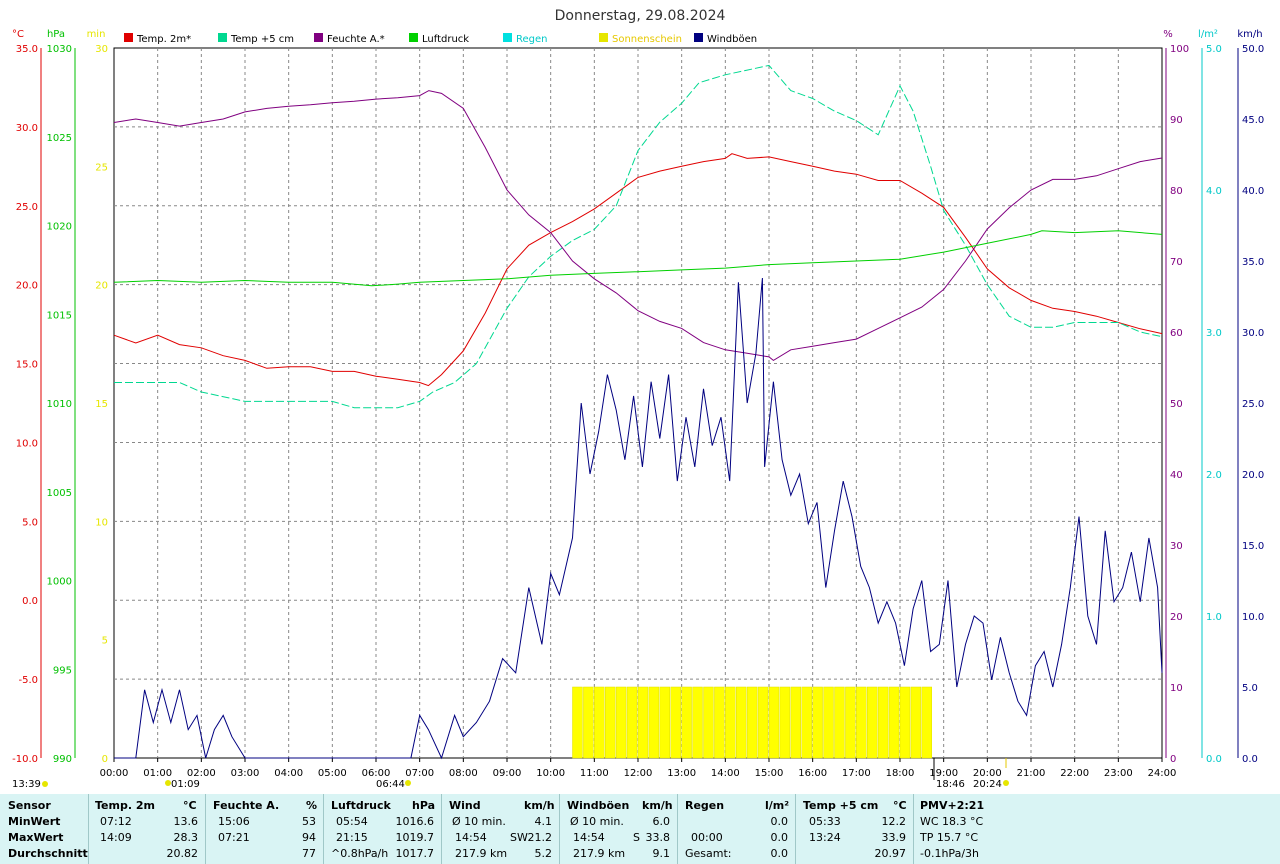 Image resolution: width=1280 pixels, height=864 pixels. Describe the element at coordinates (987, 784) in the screenshot. I see `marker-sunset: 20:24` at that location.